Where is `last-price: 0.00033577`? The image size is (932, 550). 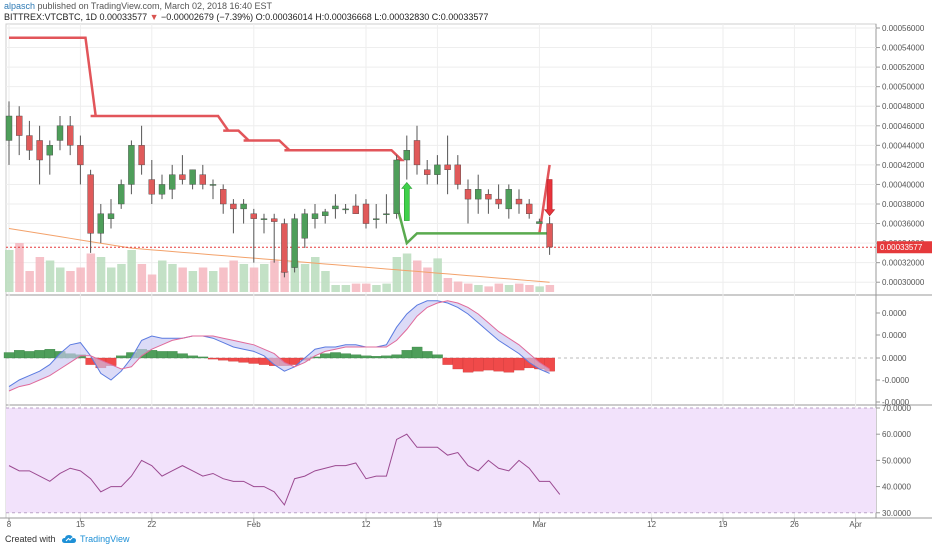 last-price: 0.00033577 is located at coordinates (123, 17).